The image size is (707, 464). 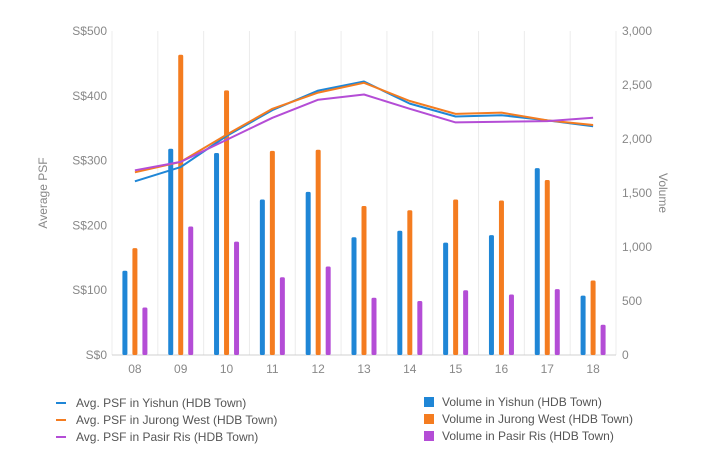 I want to click on x-tick-label: 10, so click(x=227, y=369).